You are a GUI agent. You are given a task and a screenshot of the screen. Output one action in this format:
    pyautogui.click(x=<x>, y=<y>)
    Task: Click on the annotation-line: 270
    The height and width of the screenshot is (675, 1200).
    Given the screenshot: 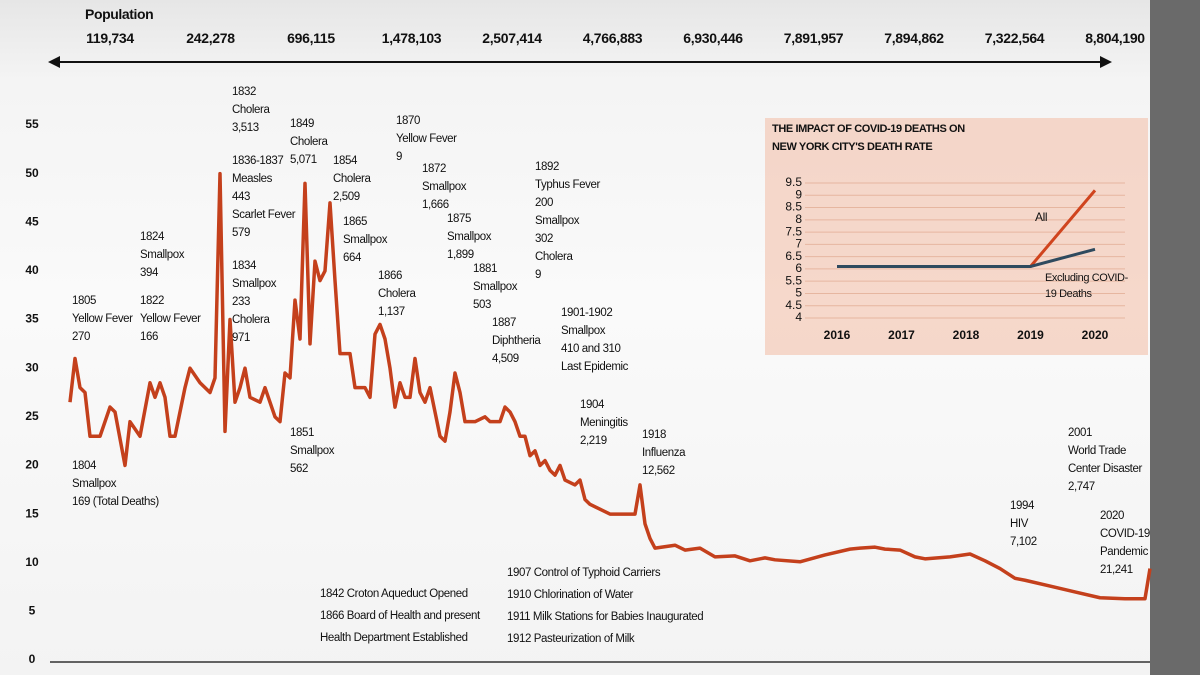 What is the action you would take?
    pyautogui.click(x=81, y=337)
    